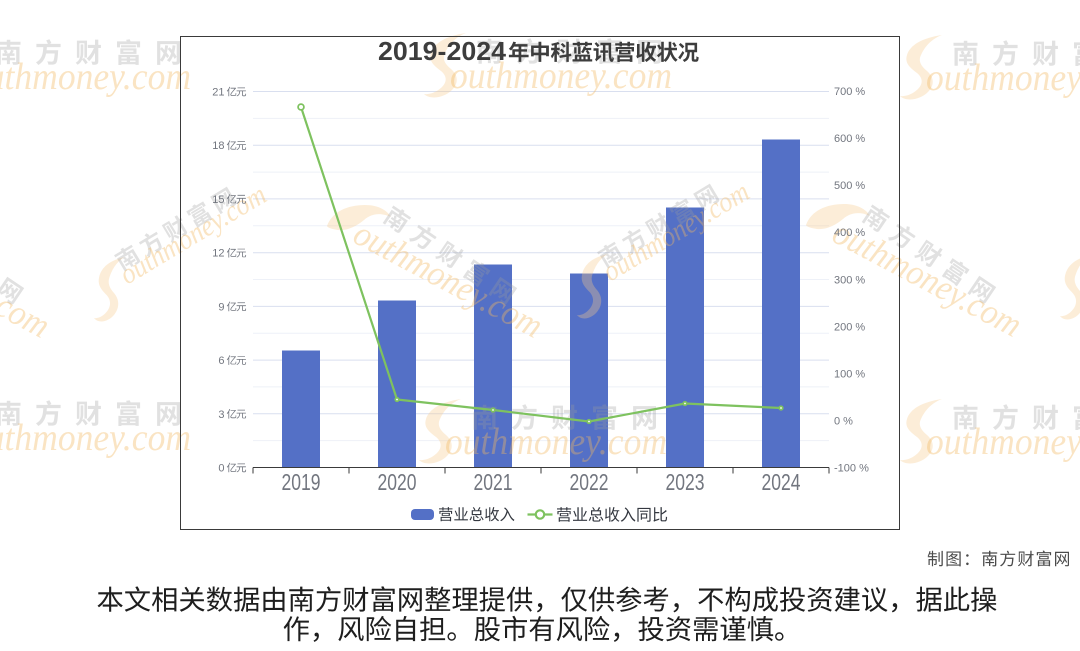  Describe the element at coordinates (849, 280) in the screenshot. I see `svg-text: 300 %` at that location.